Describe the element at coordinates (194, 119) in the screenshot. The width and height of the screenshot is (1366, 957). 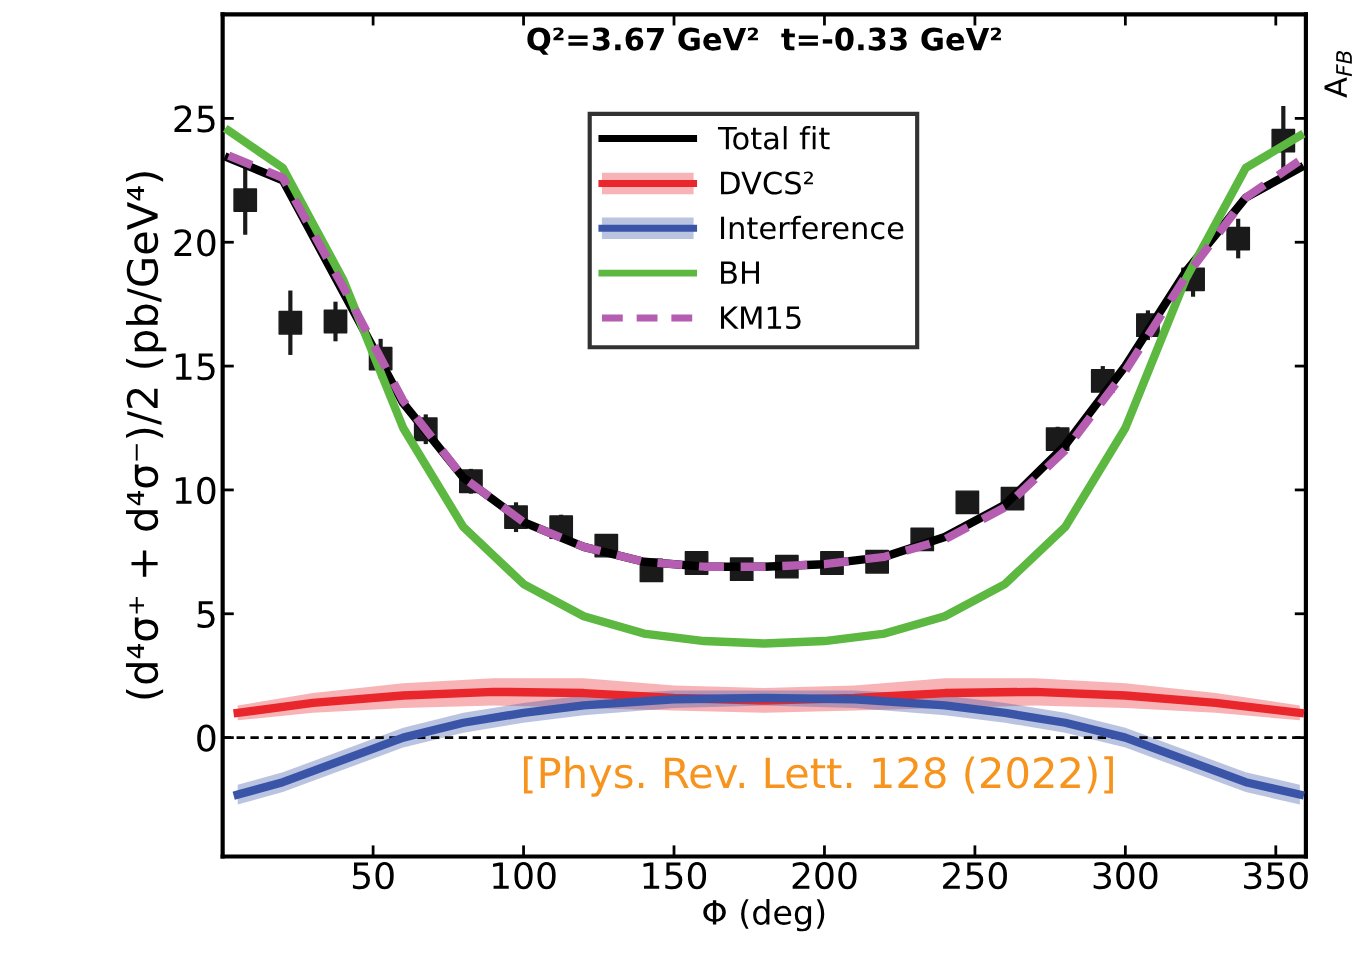
I see `y-tick-label: 25` at that location.